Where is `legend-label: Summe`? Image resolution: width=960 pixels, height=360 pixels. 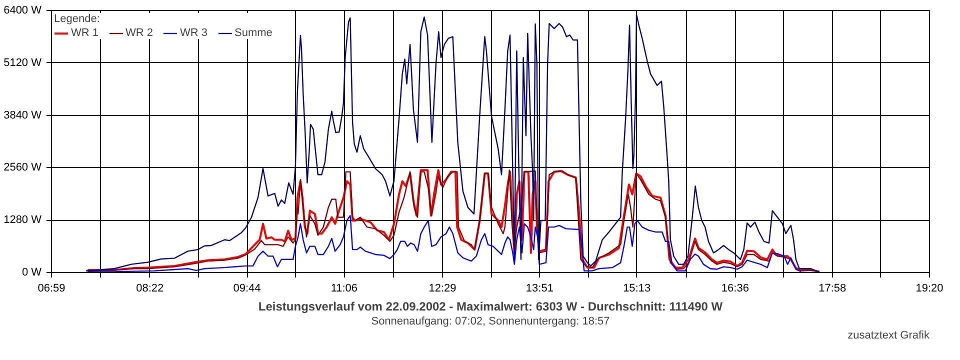 legend-label: Summe is located at coordinates (253, 33).